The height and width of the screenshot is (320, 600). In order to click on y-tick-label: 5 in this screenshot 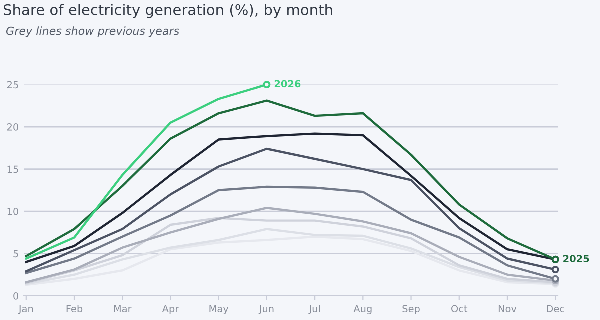, I will do `click(16, 254)`.